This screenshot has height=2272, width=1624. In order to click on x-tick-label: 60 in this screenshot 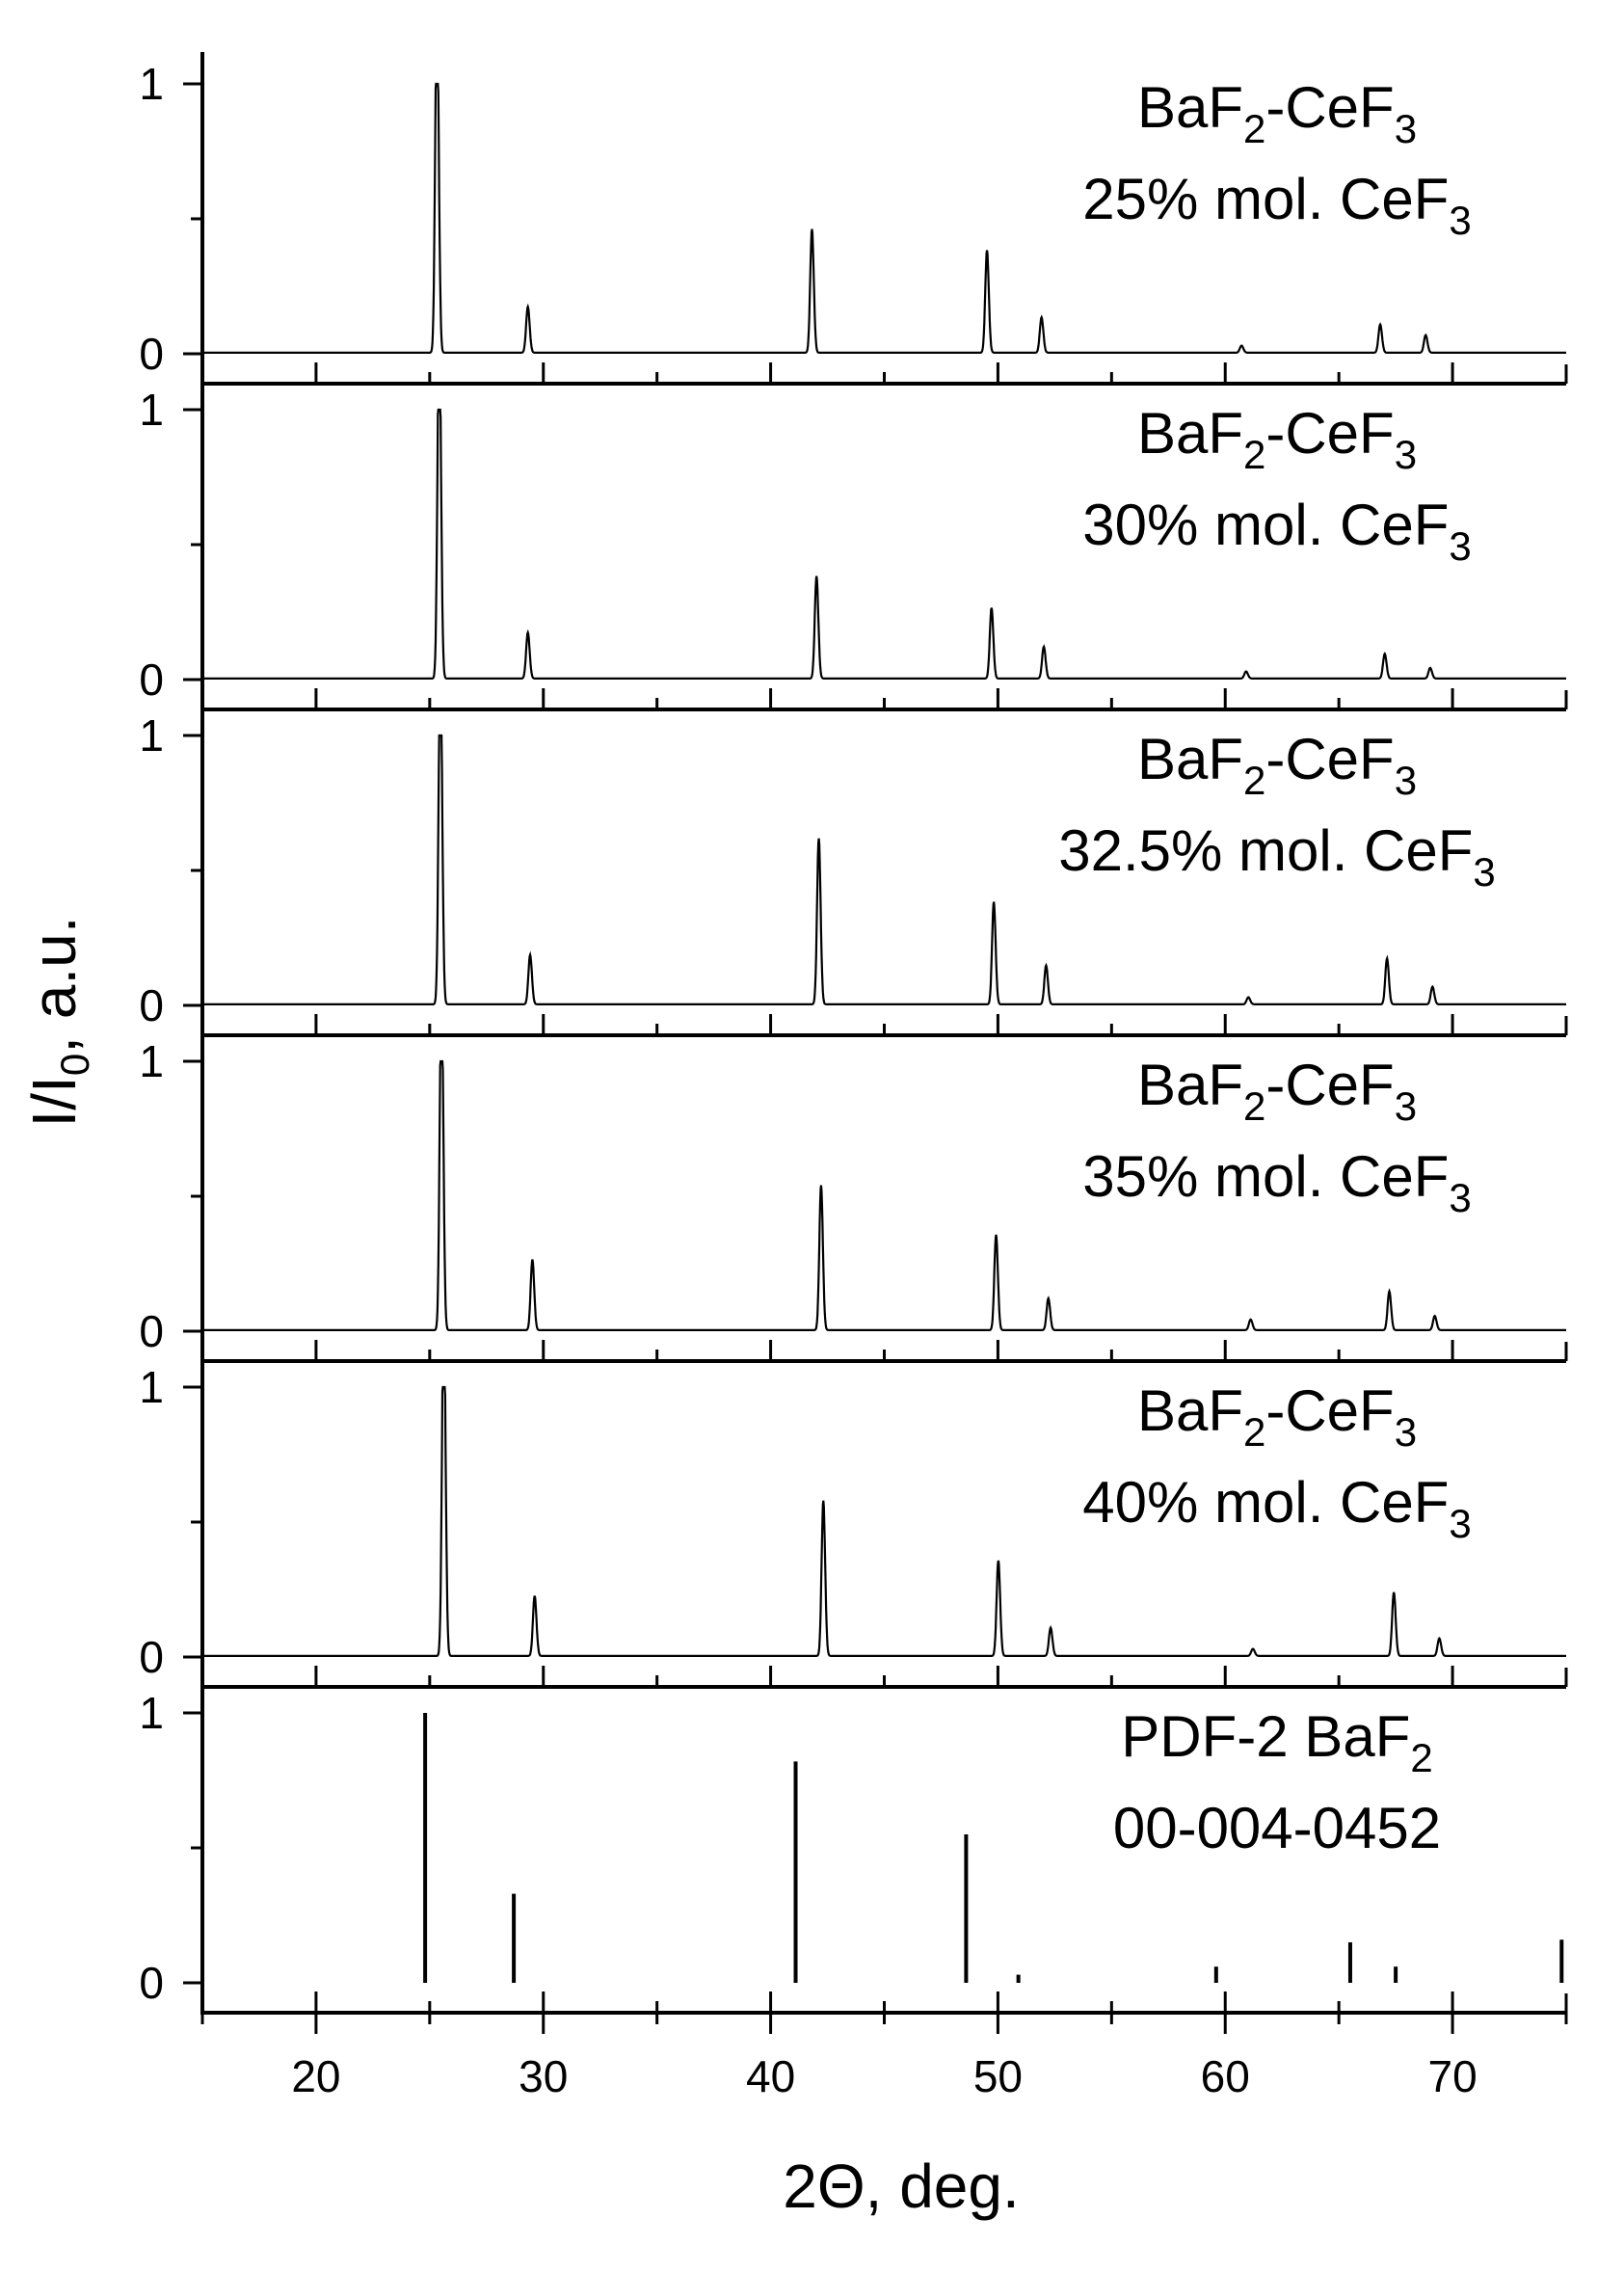, I will do `click(1225, 2076)`.